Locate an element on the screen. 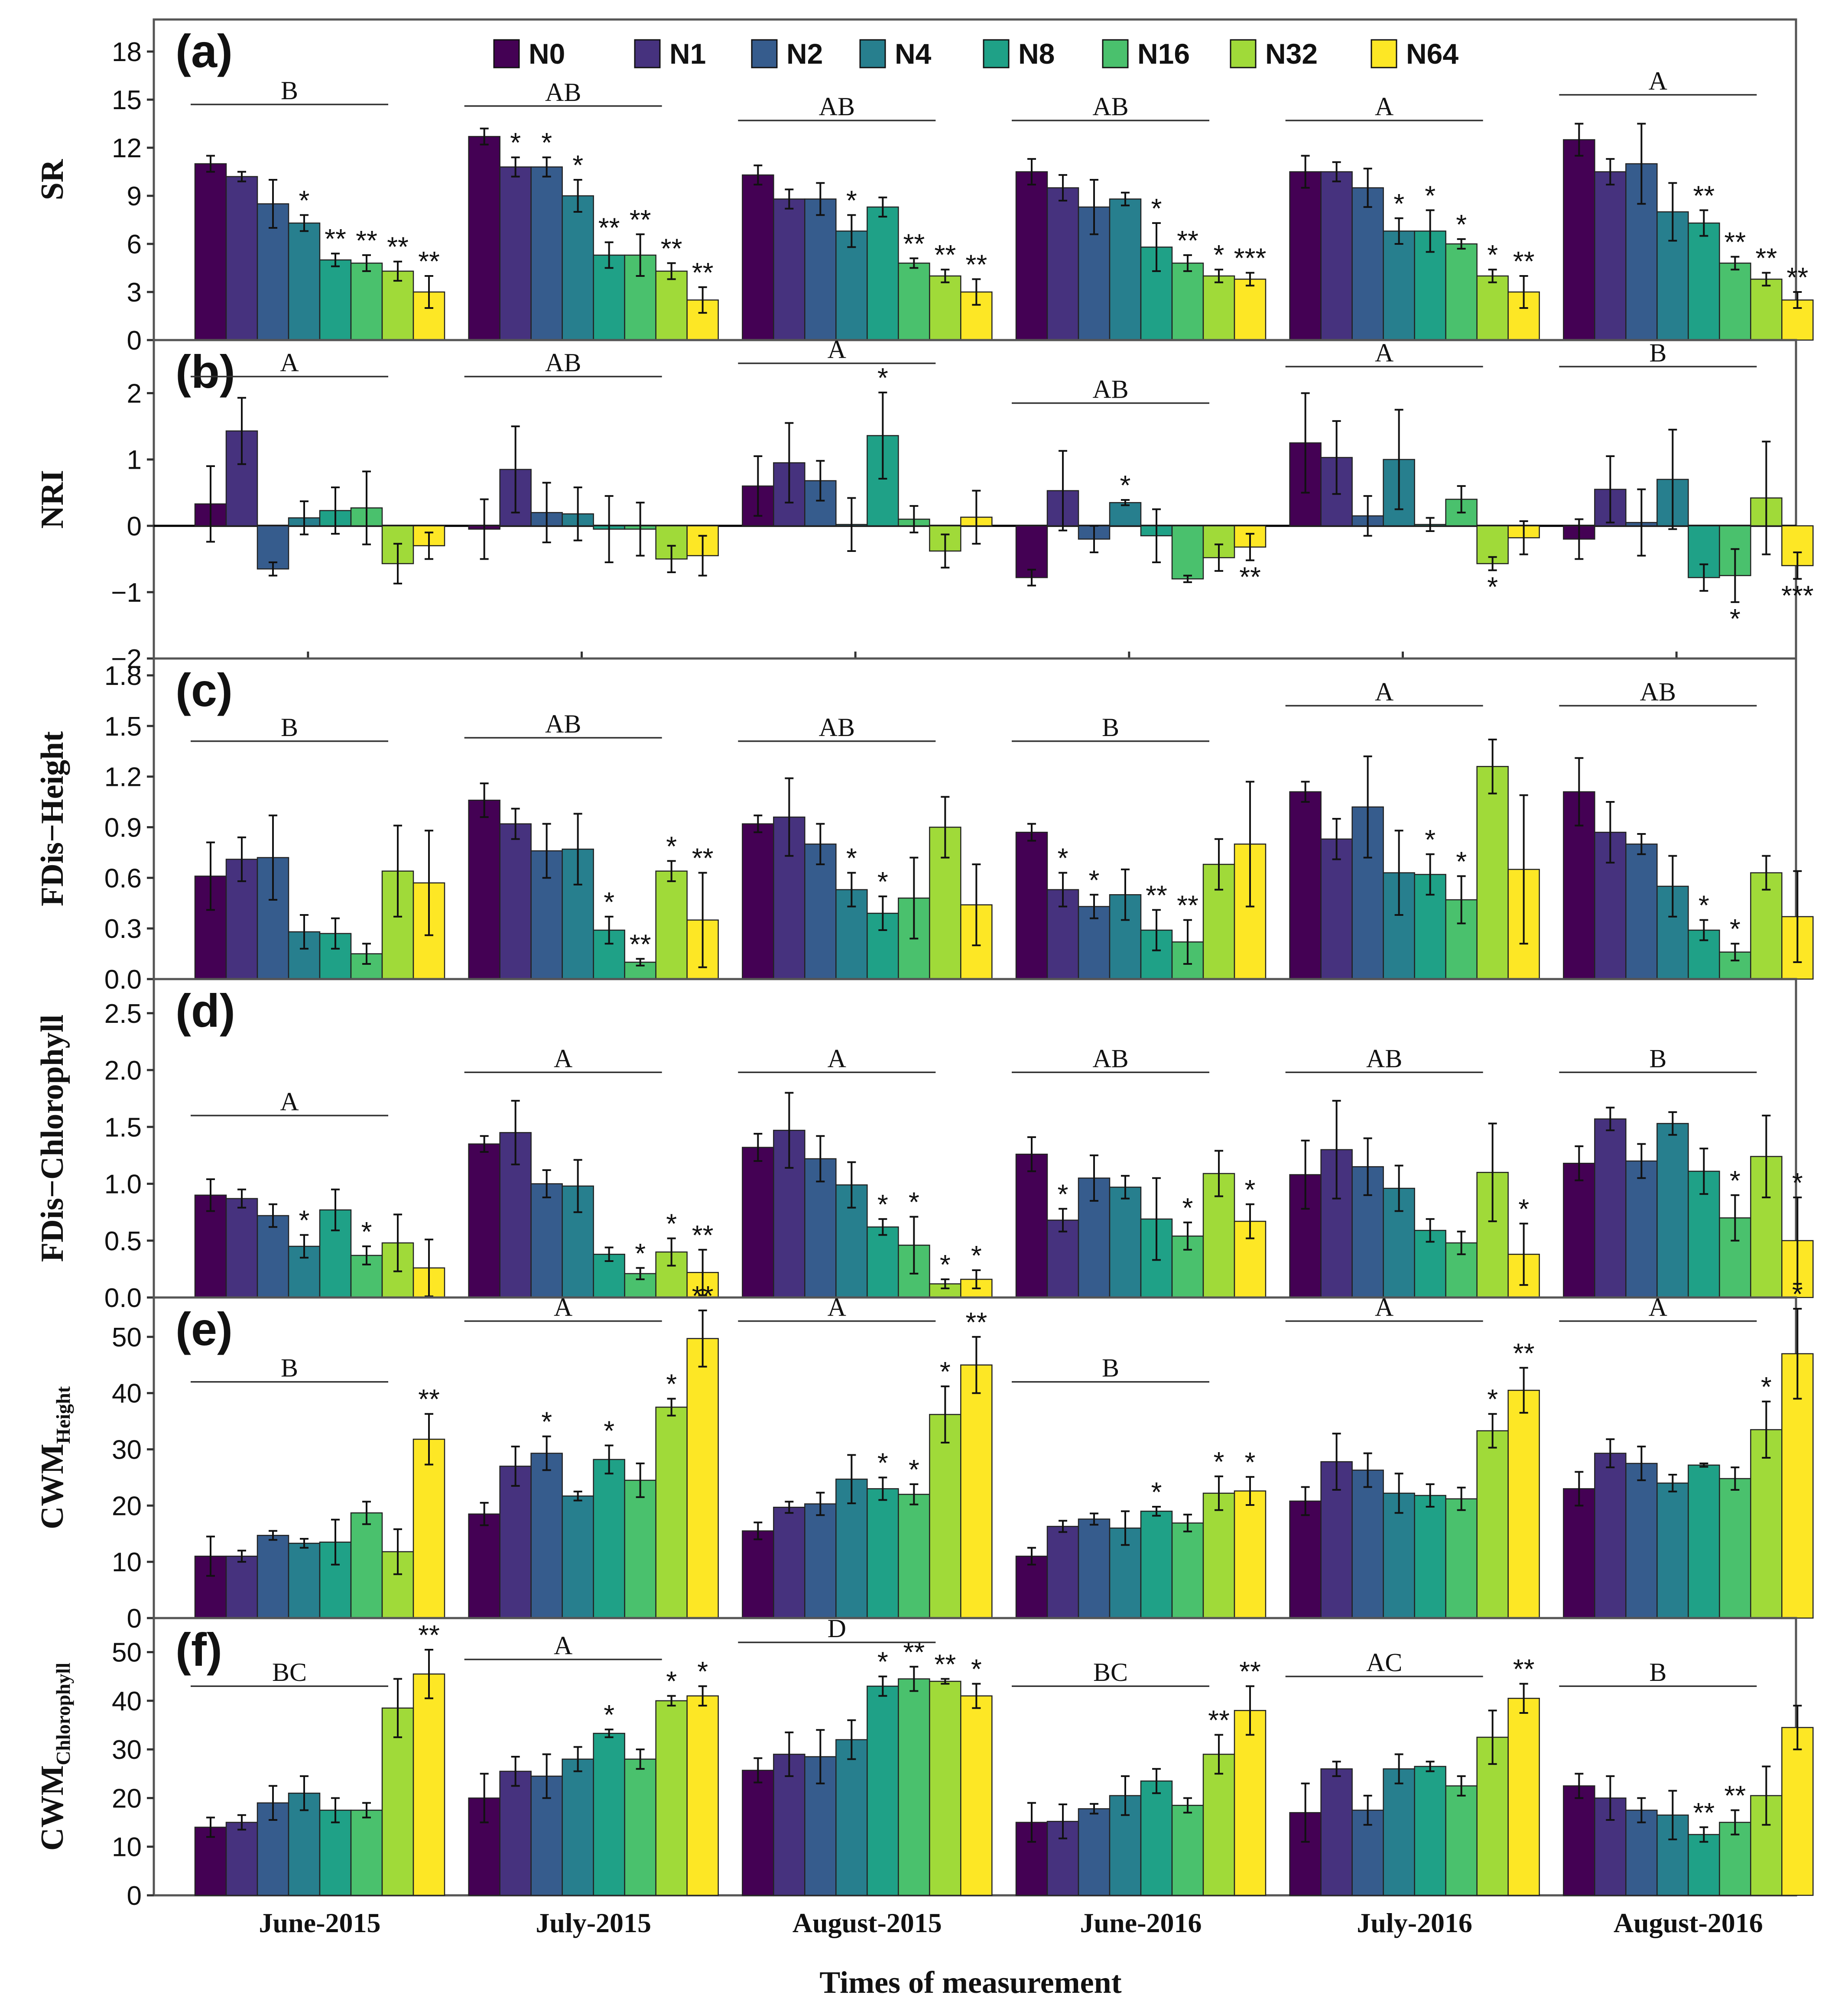 The height and width of the screenshot is (2011, 1848). legend: N0 N1 N2 N4 N8 N16 N32 N64 is located at coordinates (975, 54).